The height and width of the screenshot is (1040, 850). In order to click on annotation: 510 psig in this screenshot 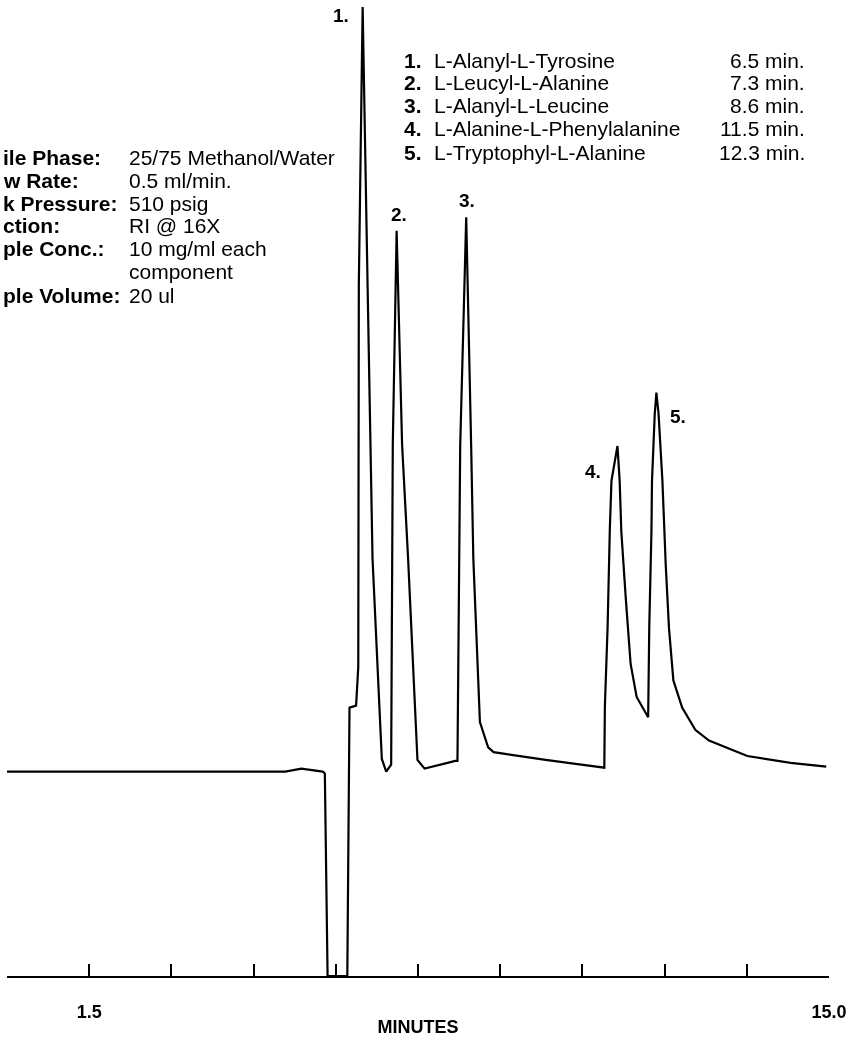, I will do `click(169, 203)`.